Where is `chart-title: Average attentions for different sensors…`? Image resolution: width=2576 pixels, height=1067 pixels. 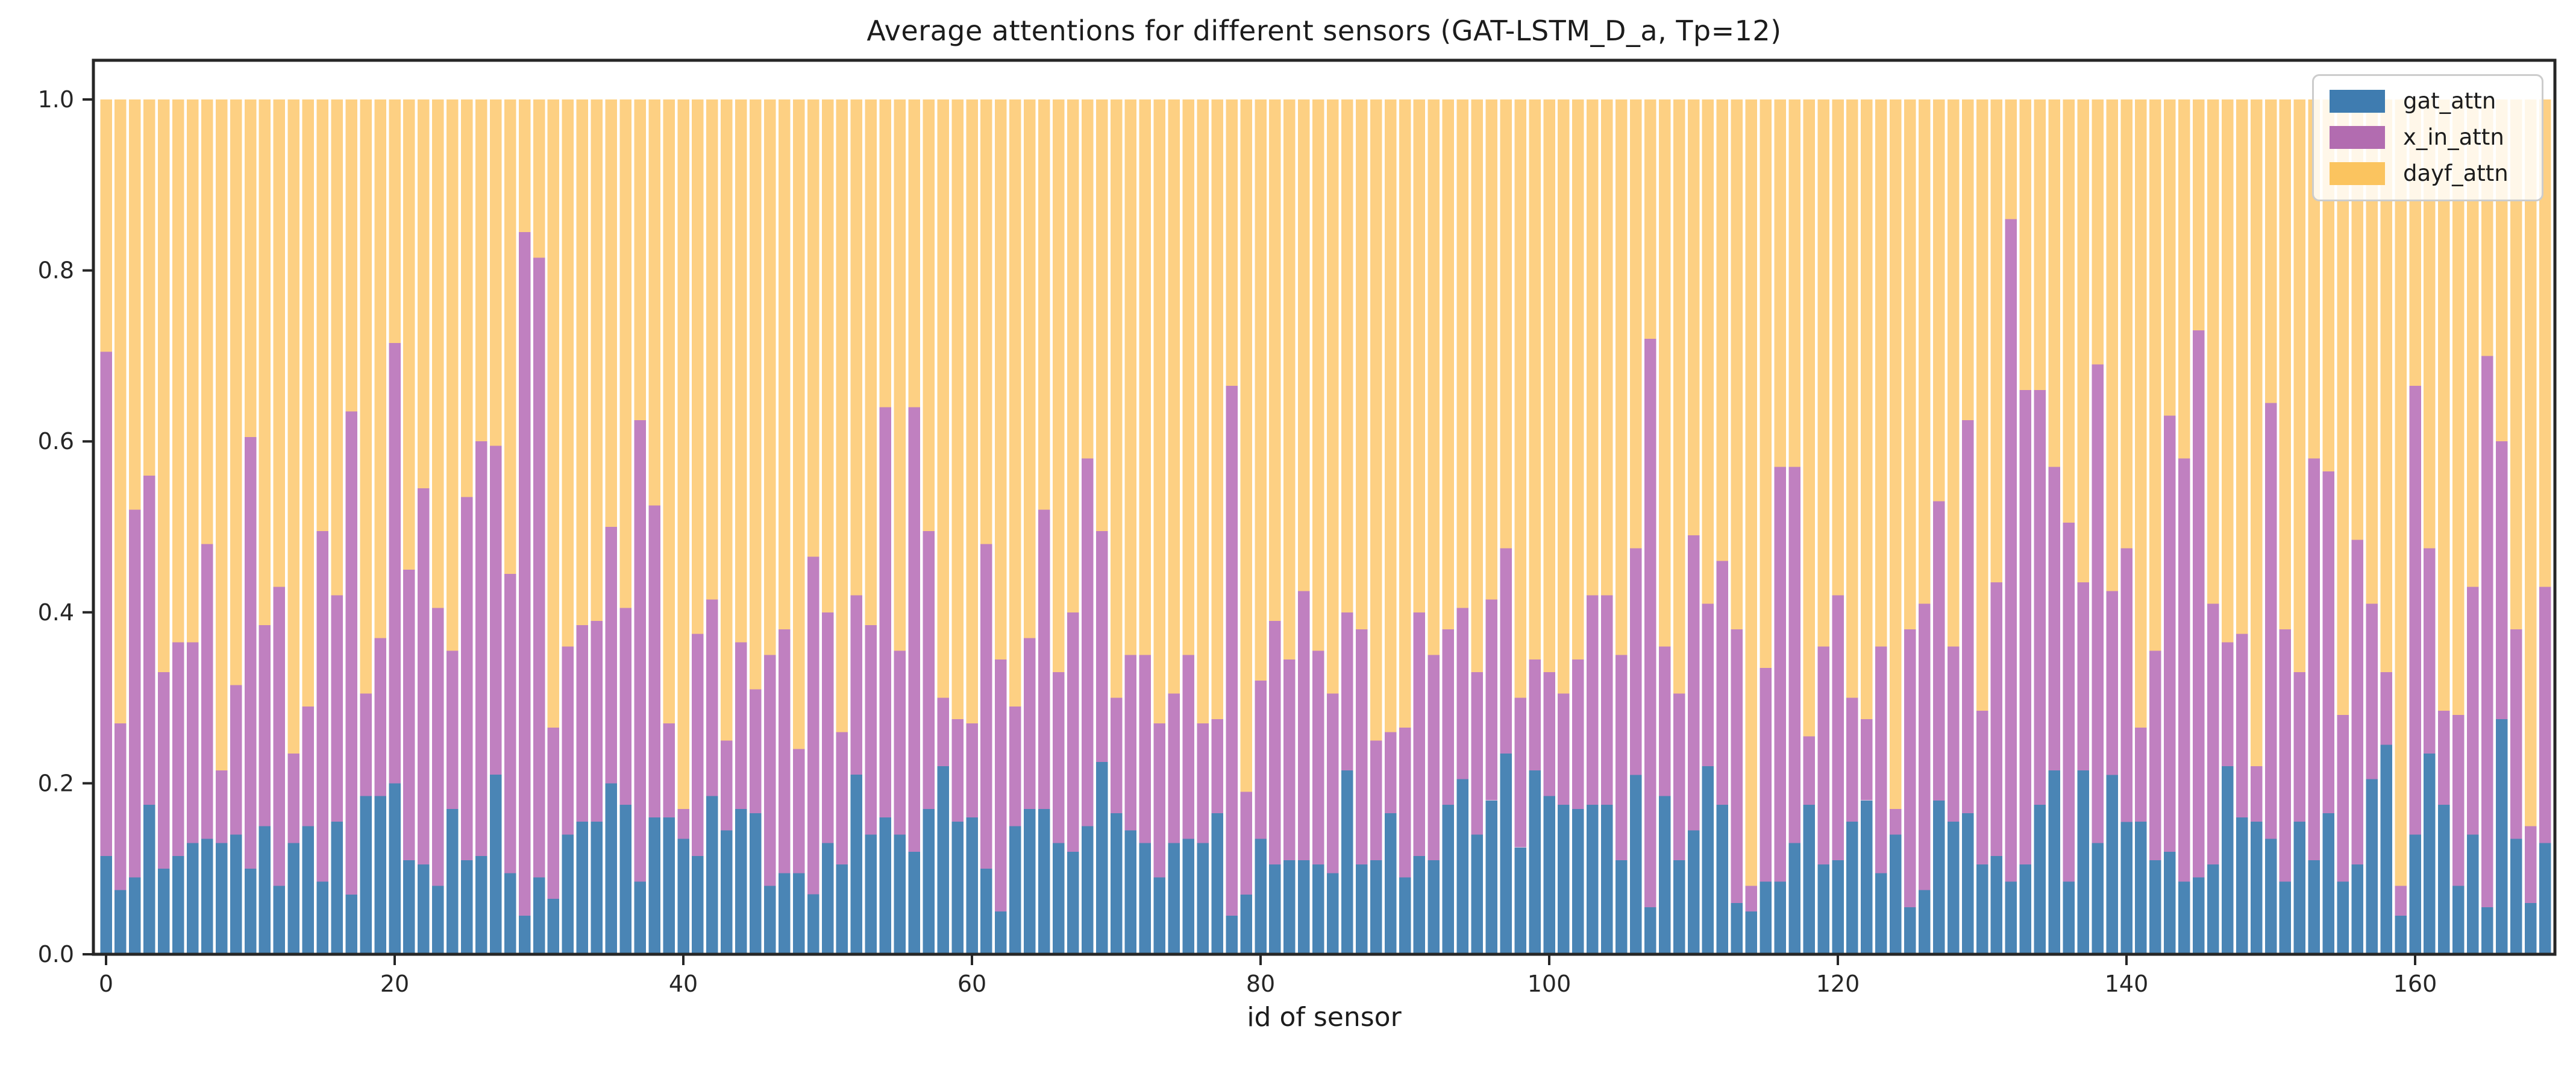
chart-title: Average attentions for different sensors… is located at coordinates (1324, 30).